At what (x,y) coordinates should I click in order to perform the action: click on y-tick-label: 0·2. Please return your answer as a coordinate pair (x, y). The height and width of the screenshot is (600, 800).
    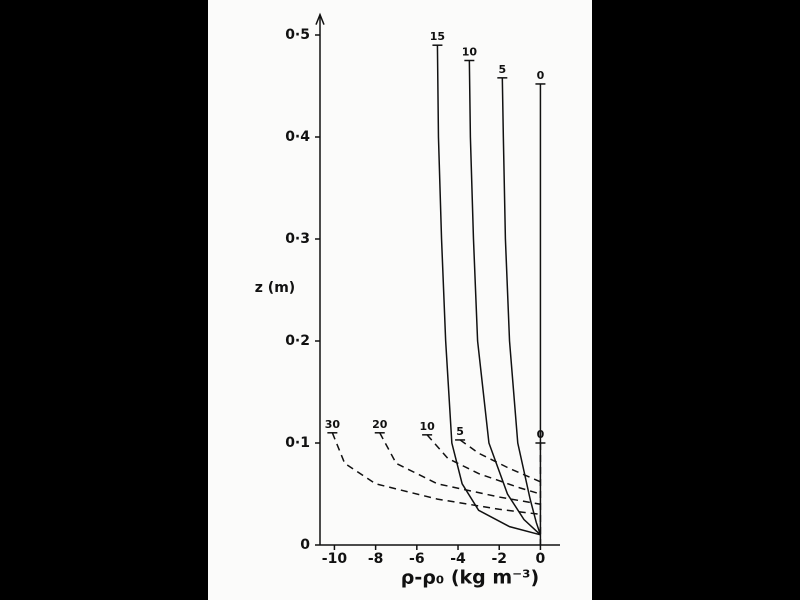
    Looking at the image, I should click on (297, 341).